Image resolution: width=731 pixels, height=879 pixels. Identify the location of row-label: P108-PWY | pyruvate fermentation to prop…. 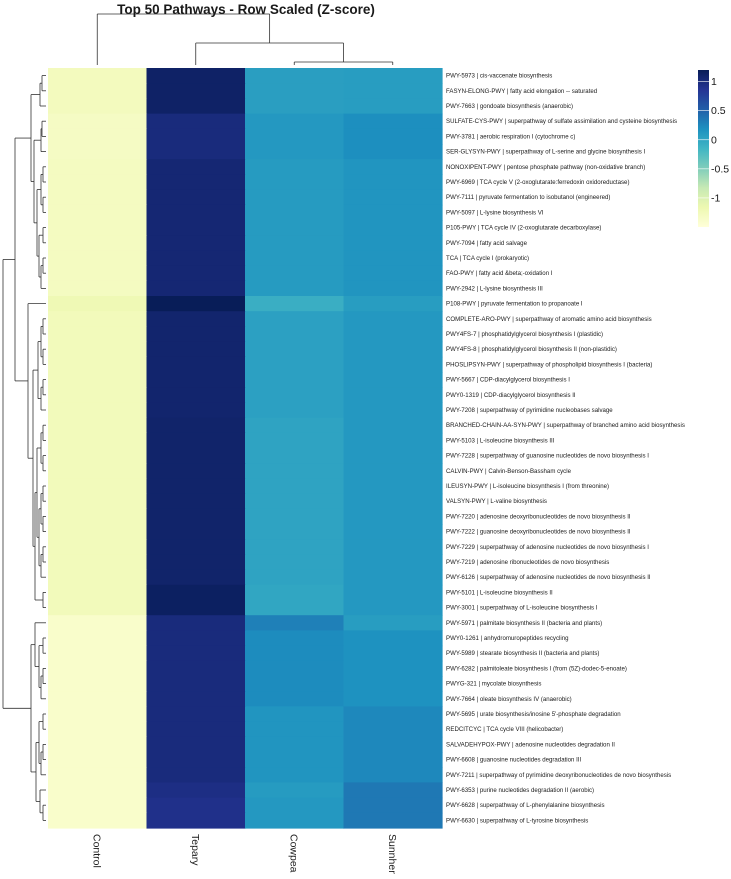
(514, 304).